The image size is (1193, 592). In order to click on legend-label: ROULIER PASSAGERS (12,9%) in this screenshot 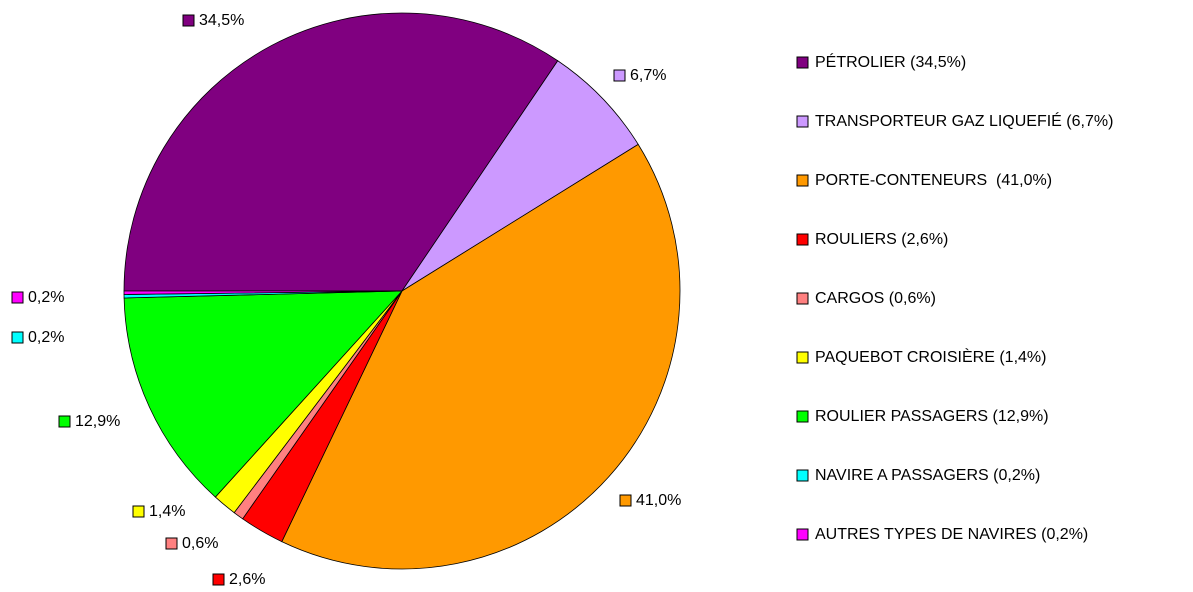, I will do `click(932, 416)`.